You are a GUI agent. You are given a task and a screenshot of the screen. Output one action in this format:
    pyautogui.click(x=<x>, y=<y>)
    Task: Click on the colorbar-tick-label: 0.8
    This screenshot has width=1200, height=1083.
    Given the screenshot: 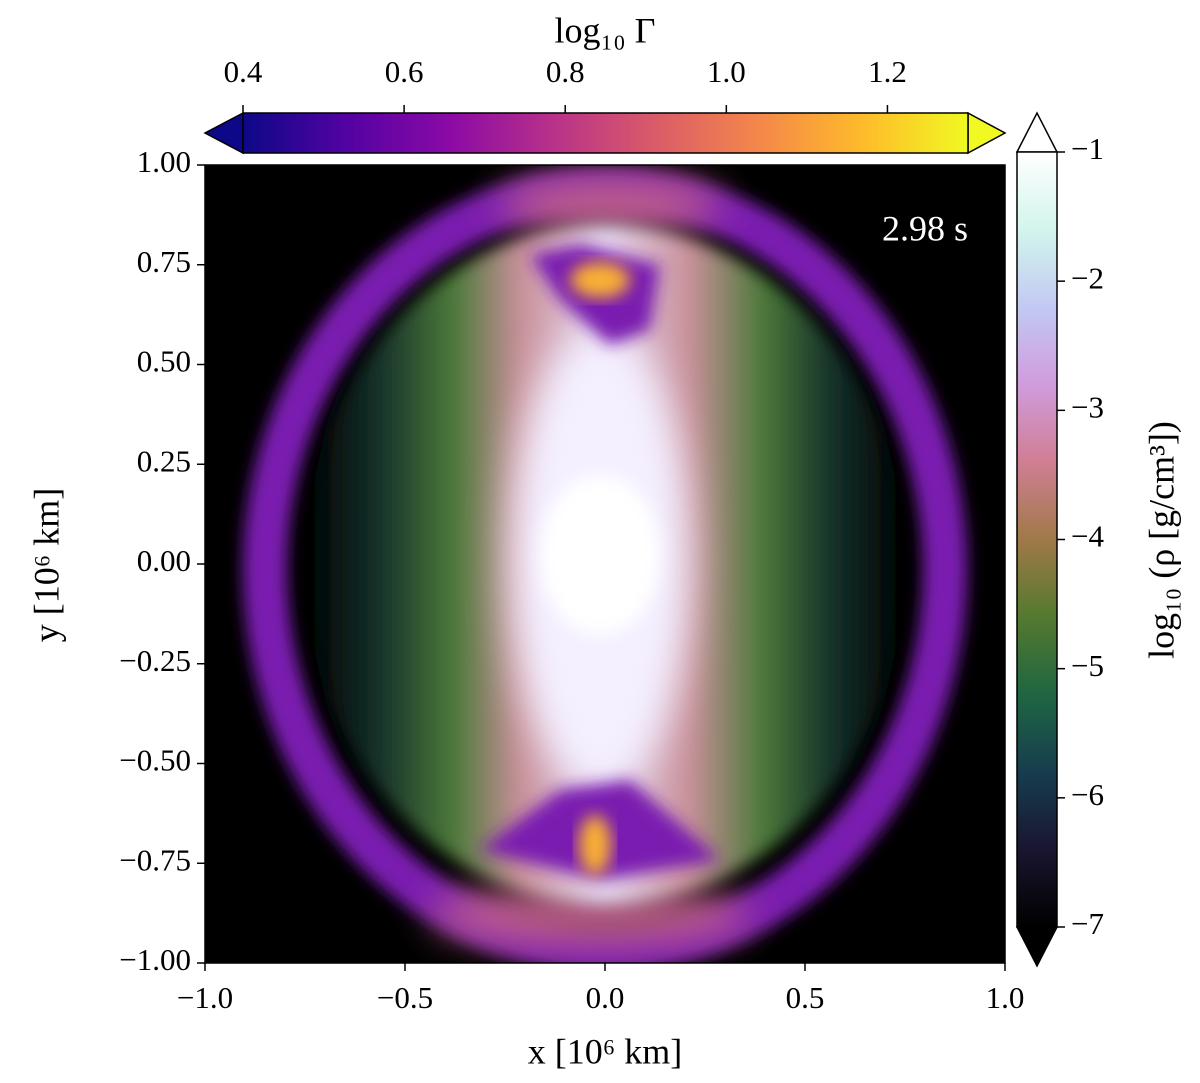 What is the action you would take?
    pyautogui.click(x=565, y=71)
    